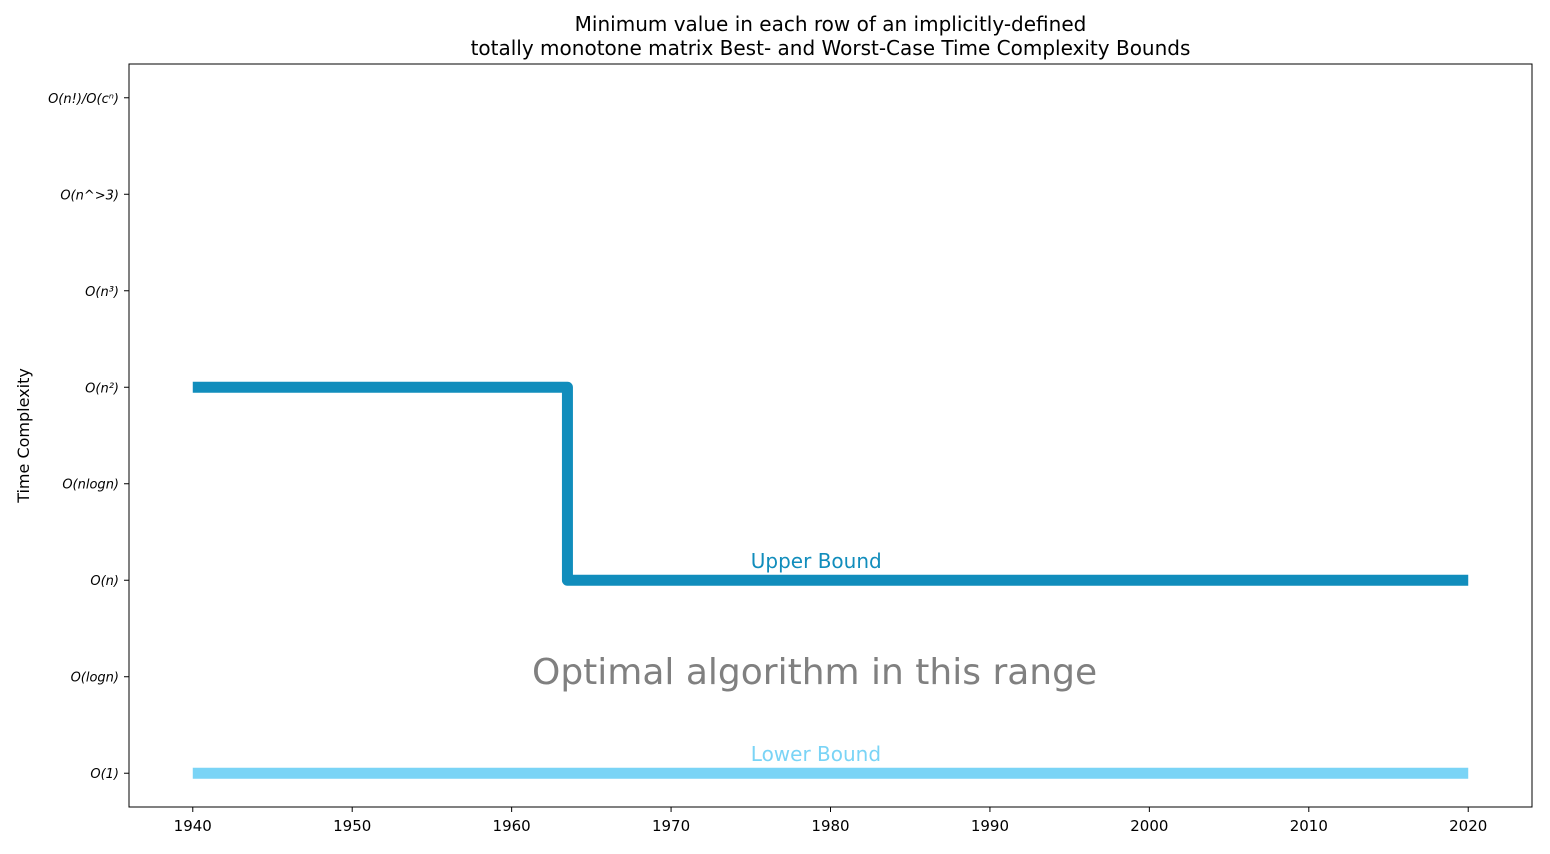 The width and height of the screenshot is (1550, 854). What do you see at coordinates (814, 672) in the screenshot?
I see `annotation-optimal-range: Optimal algorithm in this range` at bounding box center [814, 672].